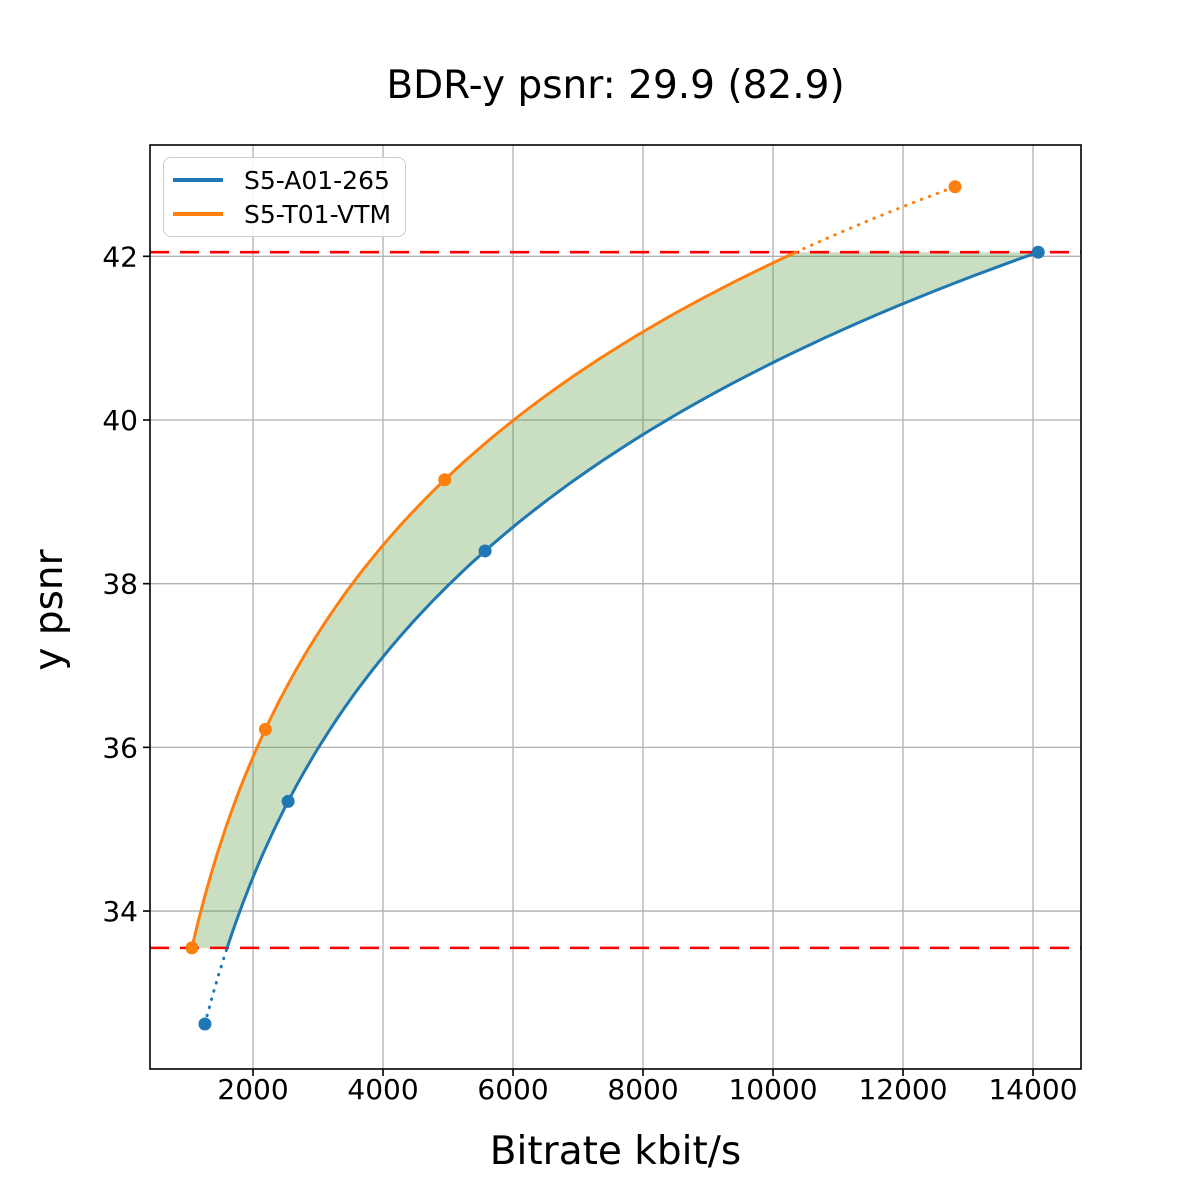 The width and height of the screenshot is (1200, 1200). Describe the element at coordinates (772, 1089) in the screenshot. I see `x-tick-label: 10000` at that location.